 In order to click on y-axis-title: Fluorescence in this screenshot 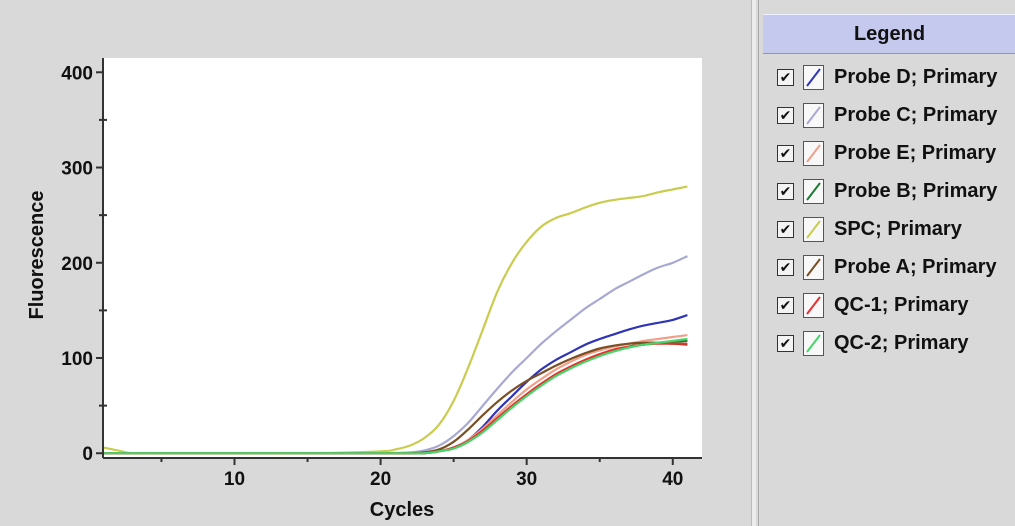, I will do `click(37, 255)`.